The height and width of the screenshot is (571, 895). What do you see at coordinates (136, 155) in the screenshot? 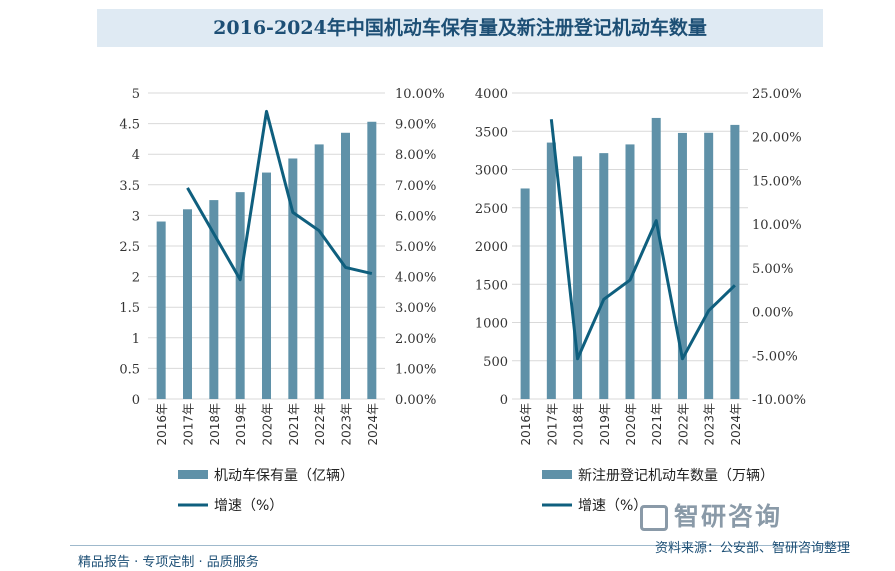
I see `y-tick-label: 4` at bounding box center [136, 155].